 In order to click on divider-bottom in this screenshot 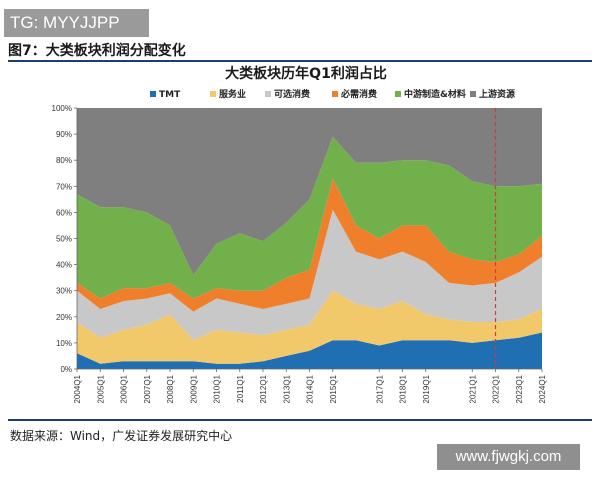, I will do `click(300, 420)`.